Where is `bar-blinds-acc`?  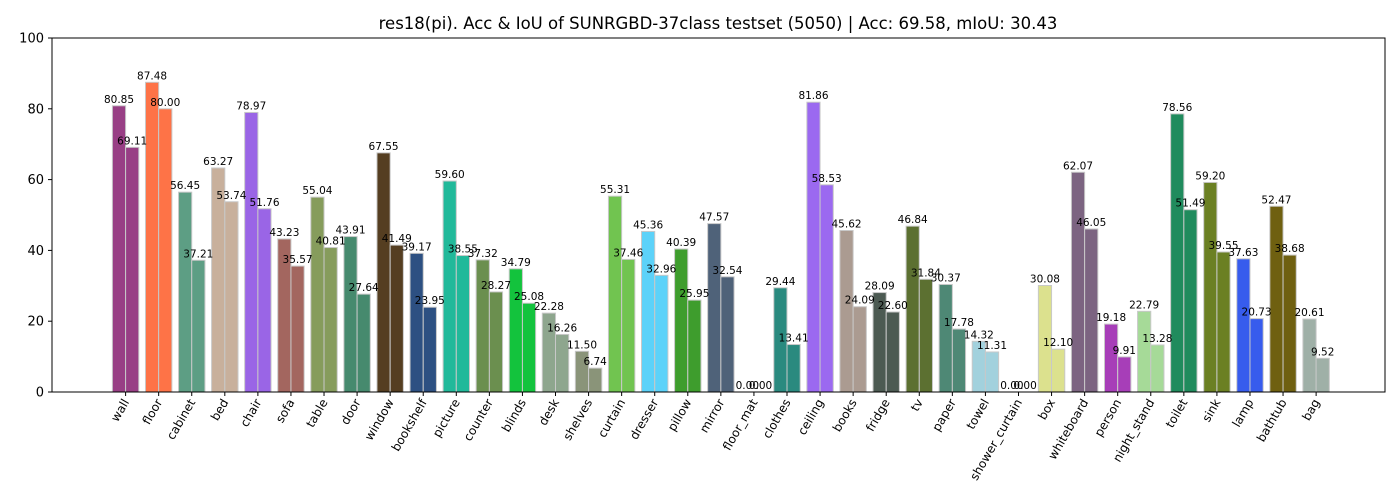 bar-blinds-acc is located at coordinates (515, 330).